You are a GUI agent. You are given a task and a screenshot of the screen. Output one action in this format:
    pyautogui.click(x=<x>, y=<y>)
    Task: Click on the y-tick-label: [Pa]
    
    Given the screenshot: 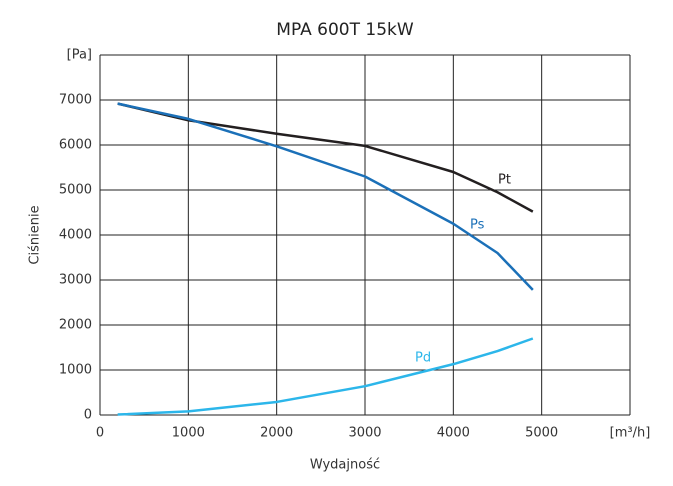 What is the action you would take?
    pyautogui.click(x=79, y=55)
    